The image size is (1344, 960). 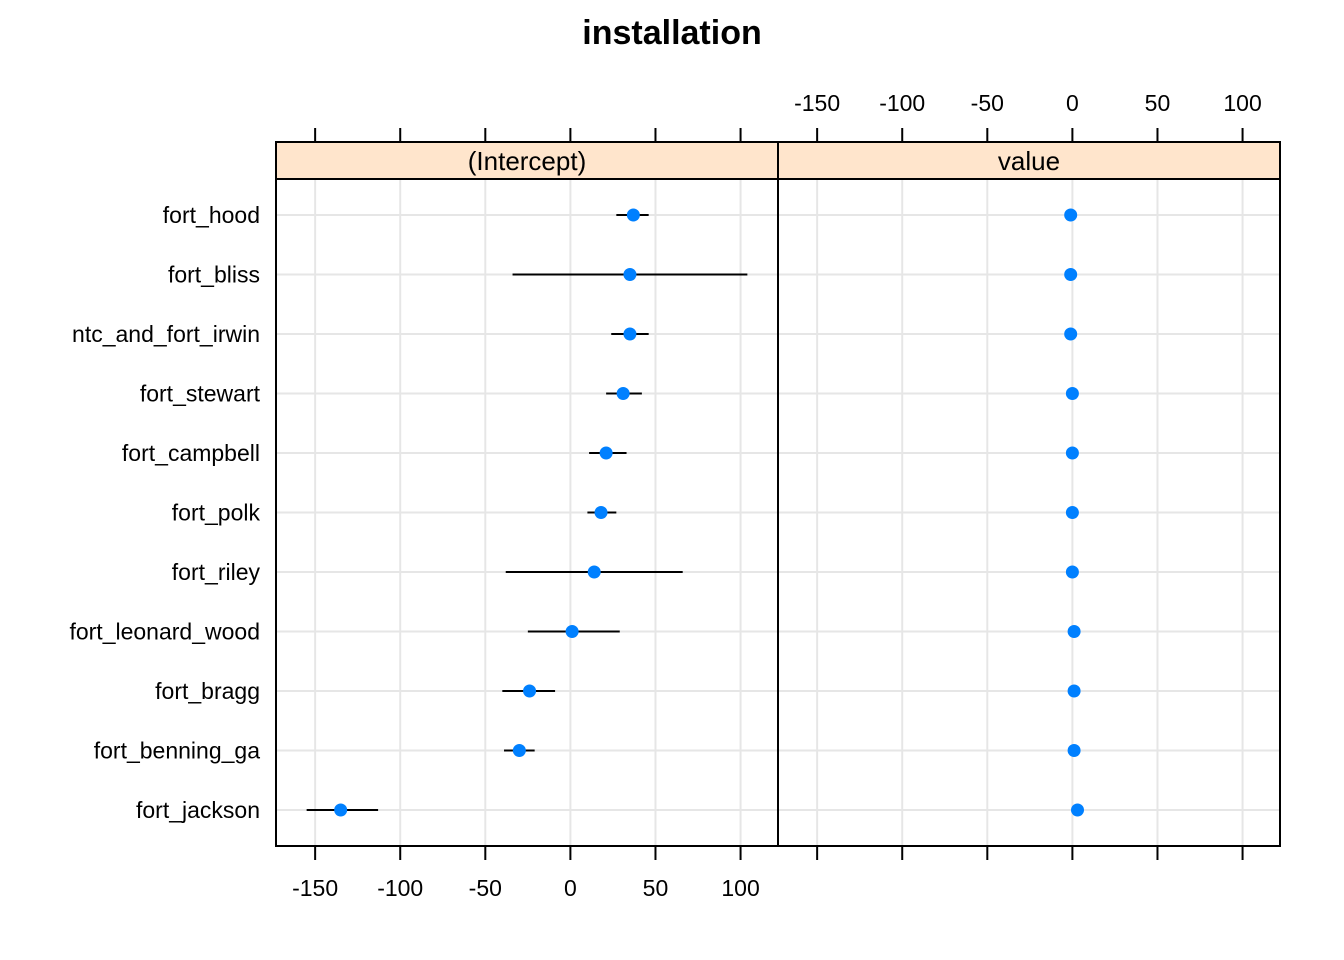 I want to click on row-label-fort_hood: fort_hood, so click(x=211, y=215).